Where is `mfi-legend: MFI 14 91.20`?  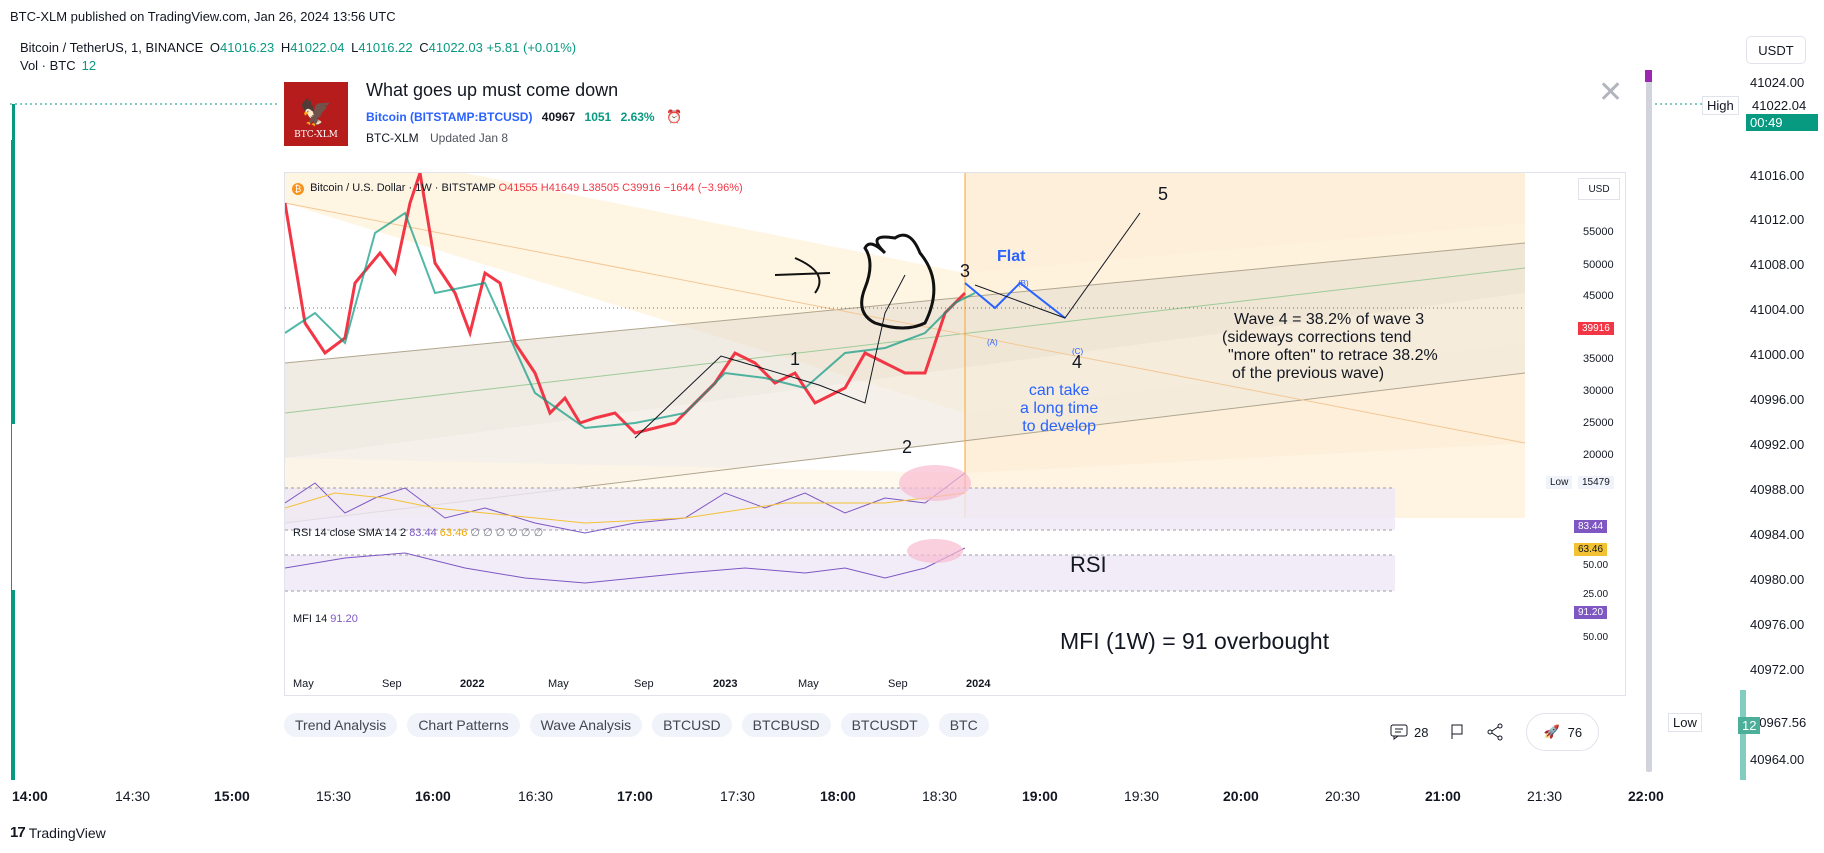
mfi-legend: MFI 14 91.20 is located at coordinates (325, 619).